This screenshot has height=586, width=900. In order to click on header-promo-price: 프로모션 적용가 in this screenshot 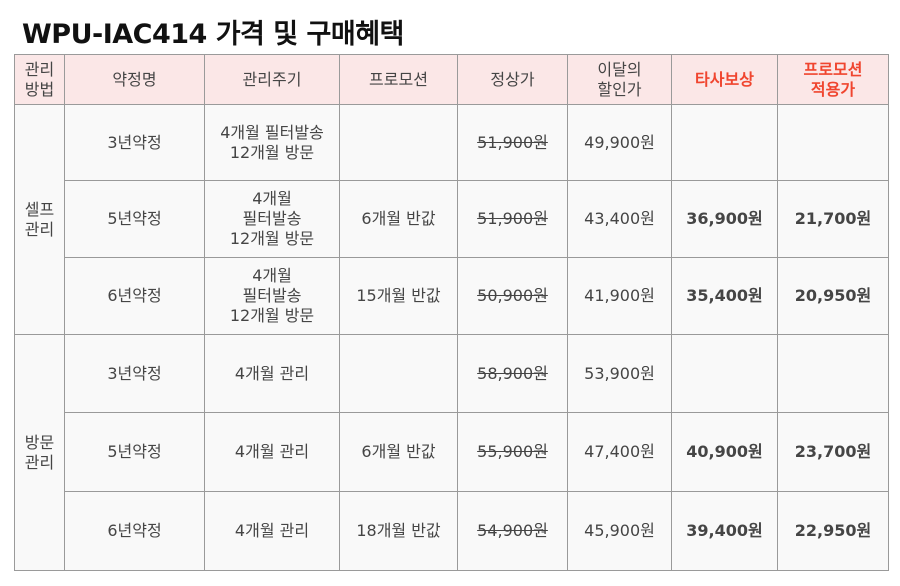, I will do `click(833, 79)`.